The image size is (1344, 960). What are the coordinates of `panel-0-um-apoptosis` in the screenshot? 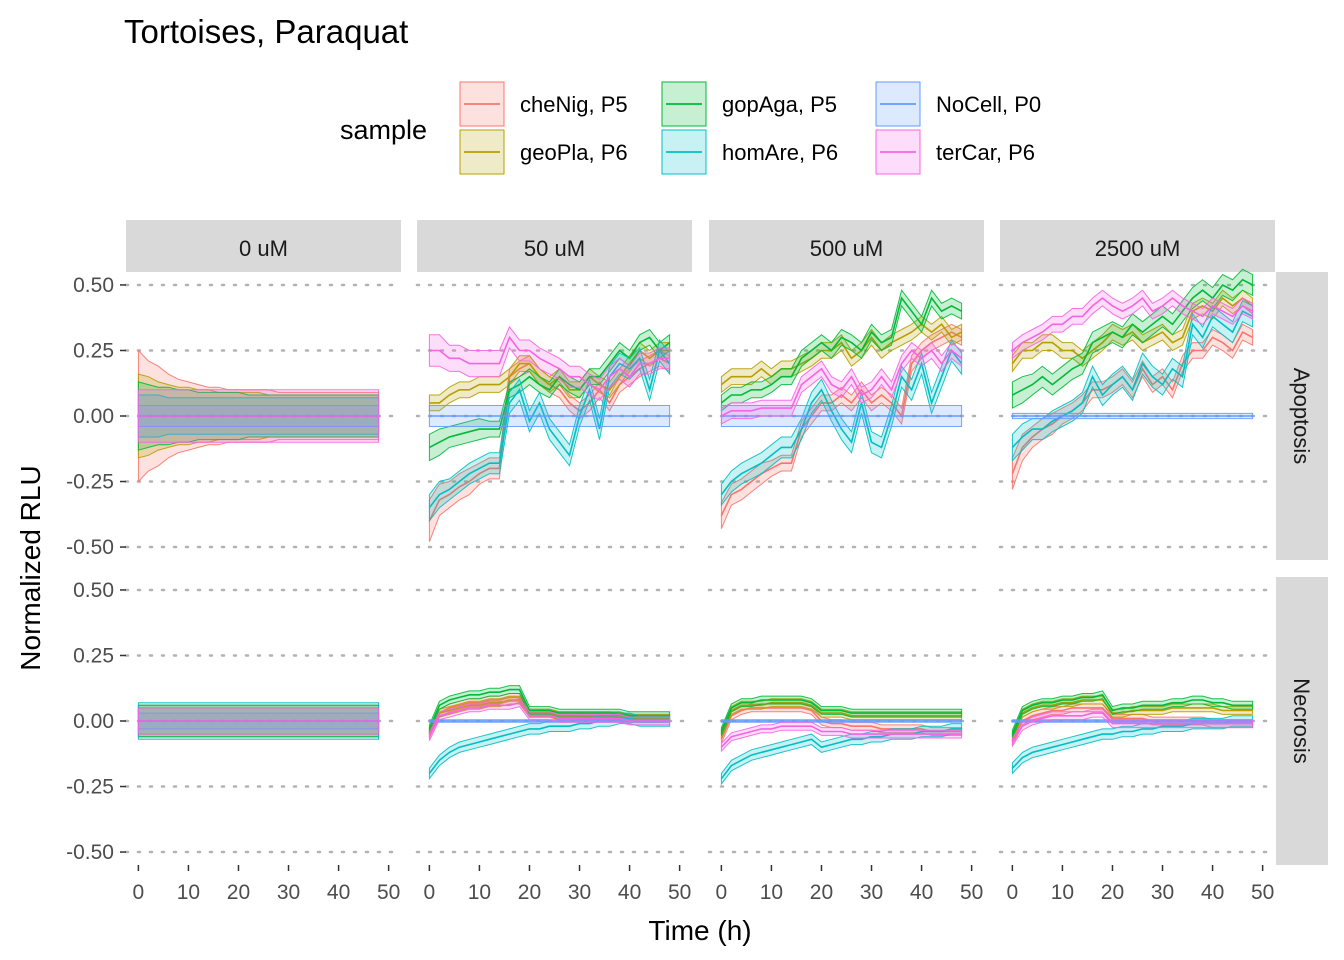 It's located at (263, 416).